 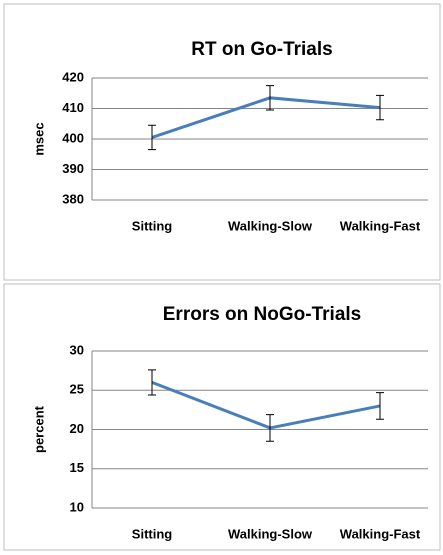 I want to click on chart-title: RT on Go-Trials, so click(x=261, y=49).